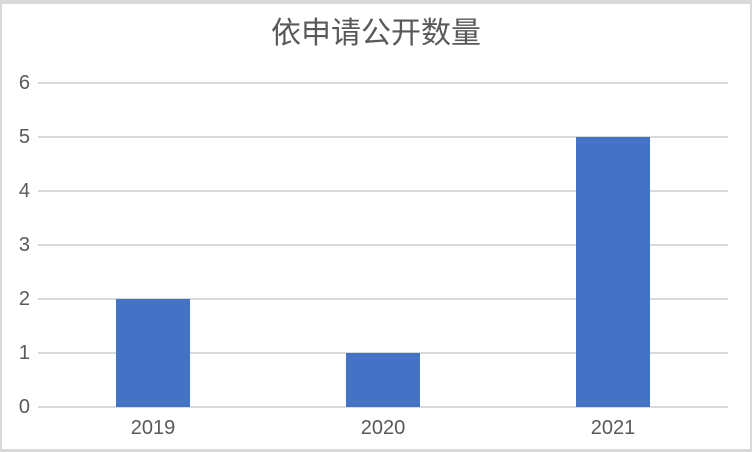  I want to click on frame-border-left, so click(1, 226).